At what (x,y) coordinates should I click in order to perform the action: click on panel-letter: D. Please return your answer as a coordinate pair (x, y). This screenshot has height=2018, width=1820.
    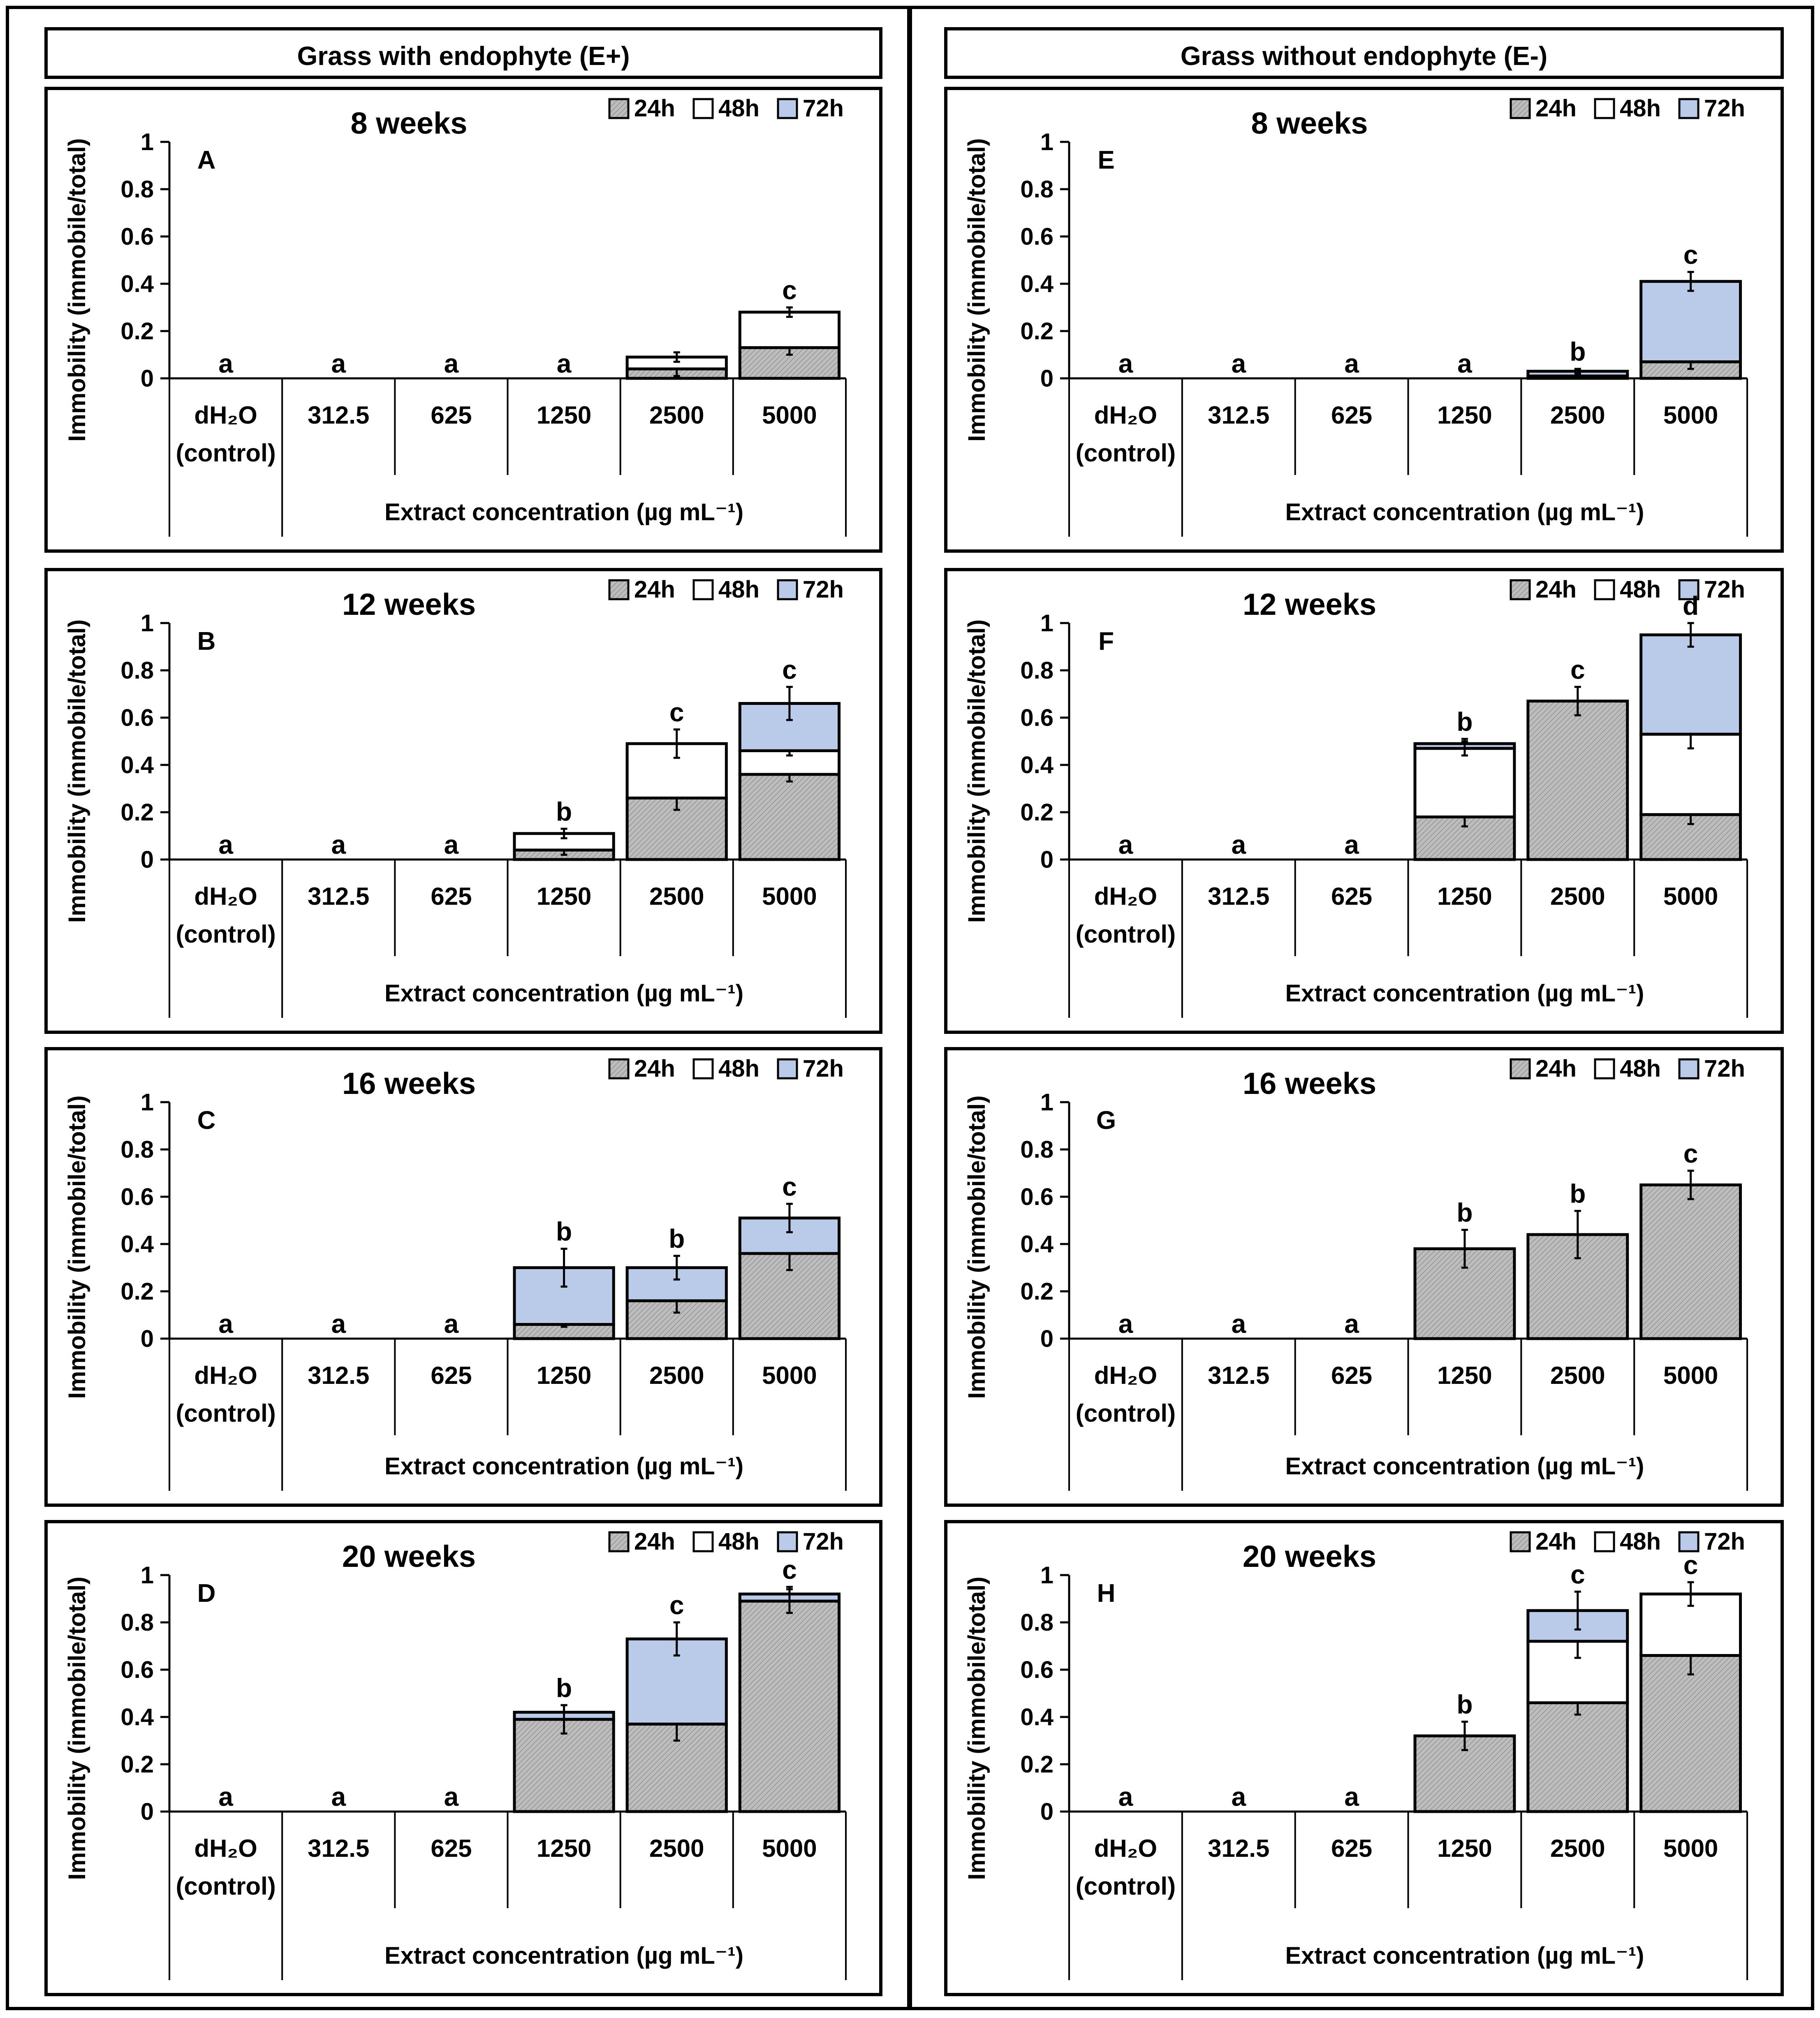
    Looking at the image, I should click on (206, 1593).